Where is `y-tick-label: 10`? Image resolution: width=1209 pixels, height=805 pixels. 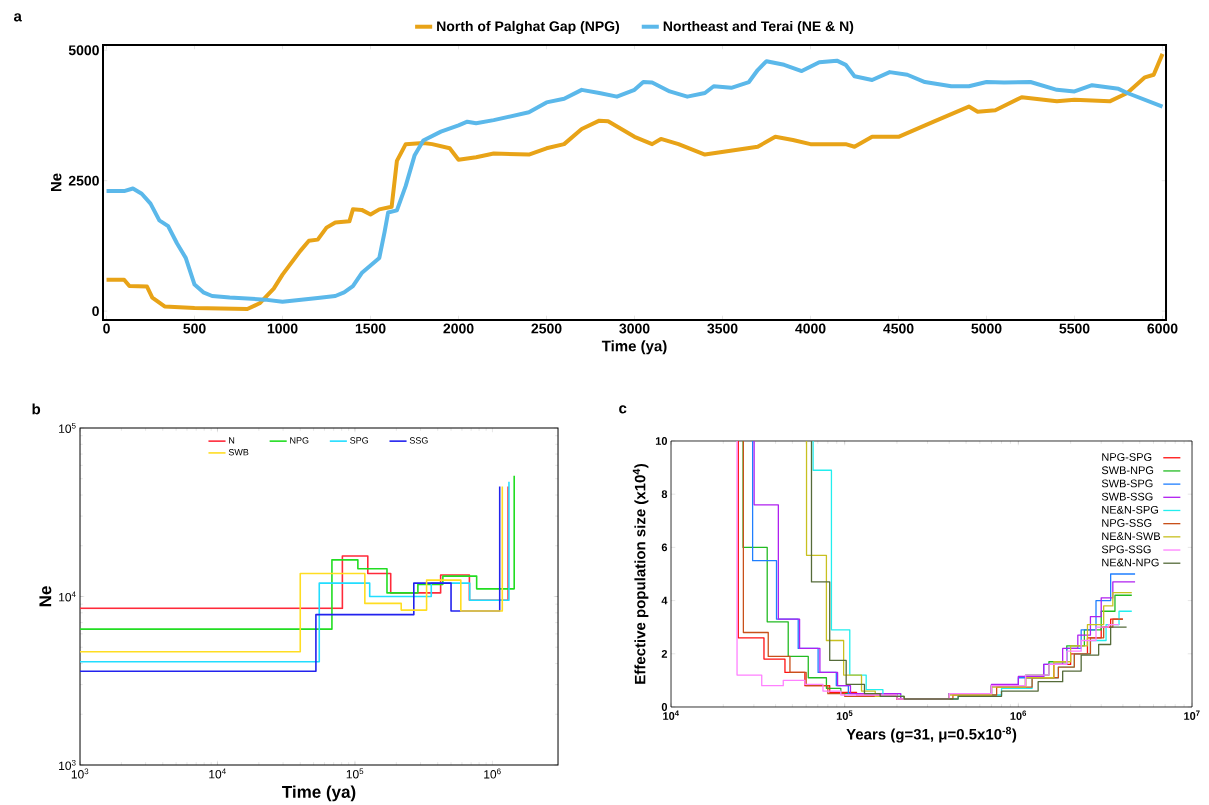 y-tick-label: 10 is located at coordinates (661, 441).